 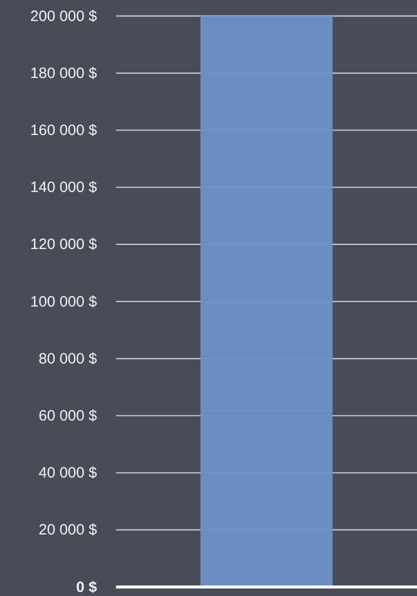 What do you see at coordinates (64, 301) in the screenshot?
I see `y-tick-label: 100 000 $` at bounding box center [64, 301].